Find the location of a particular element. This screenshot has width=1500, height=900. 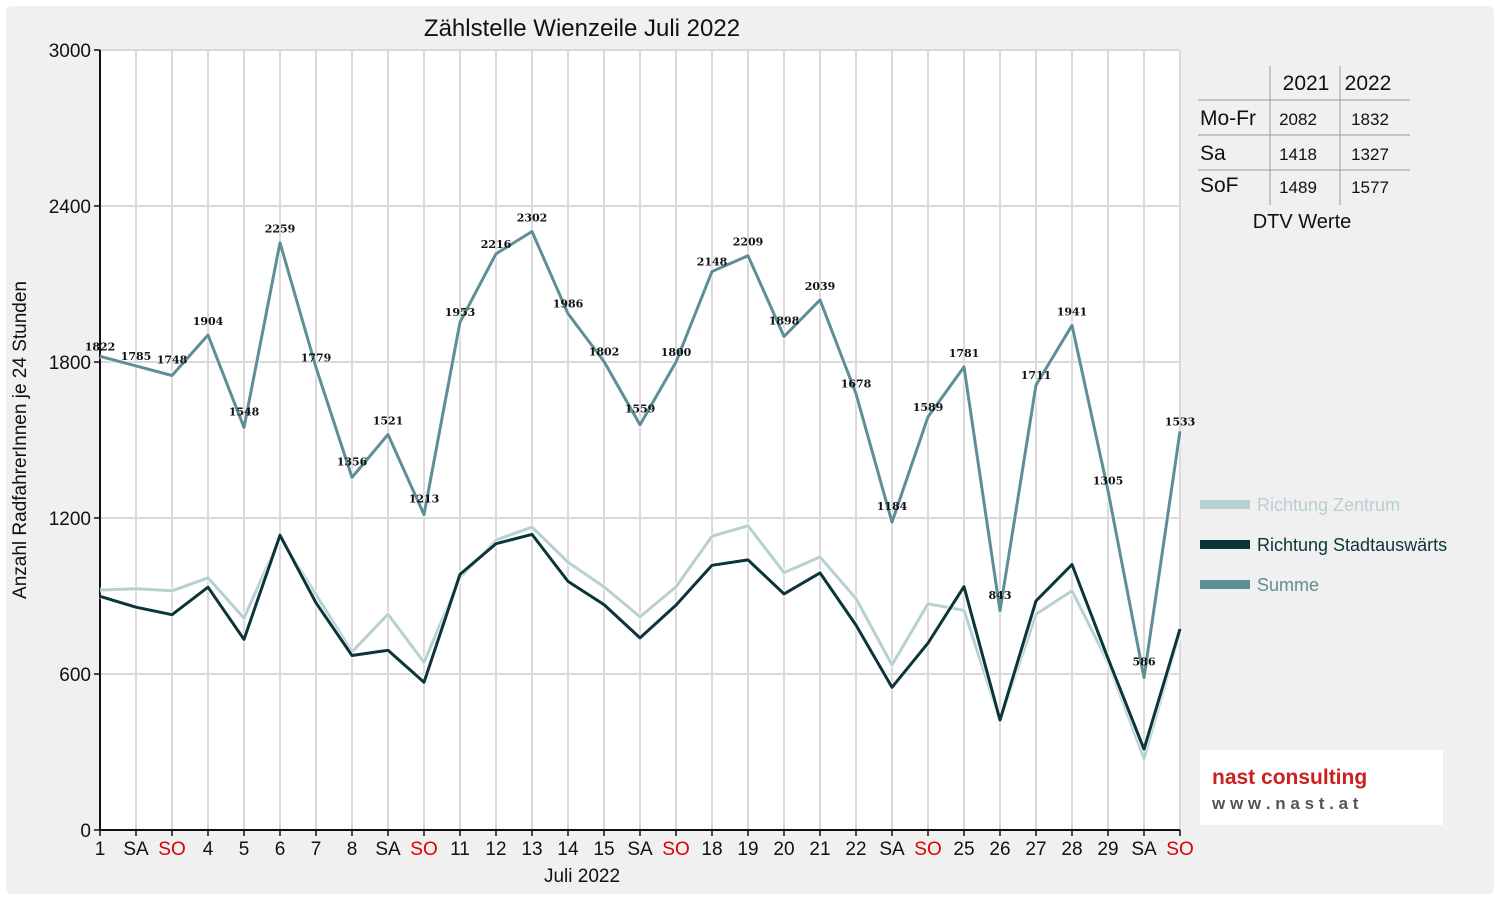

data-label: 1802 is located at coordinates (604, 351).